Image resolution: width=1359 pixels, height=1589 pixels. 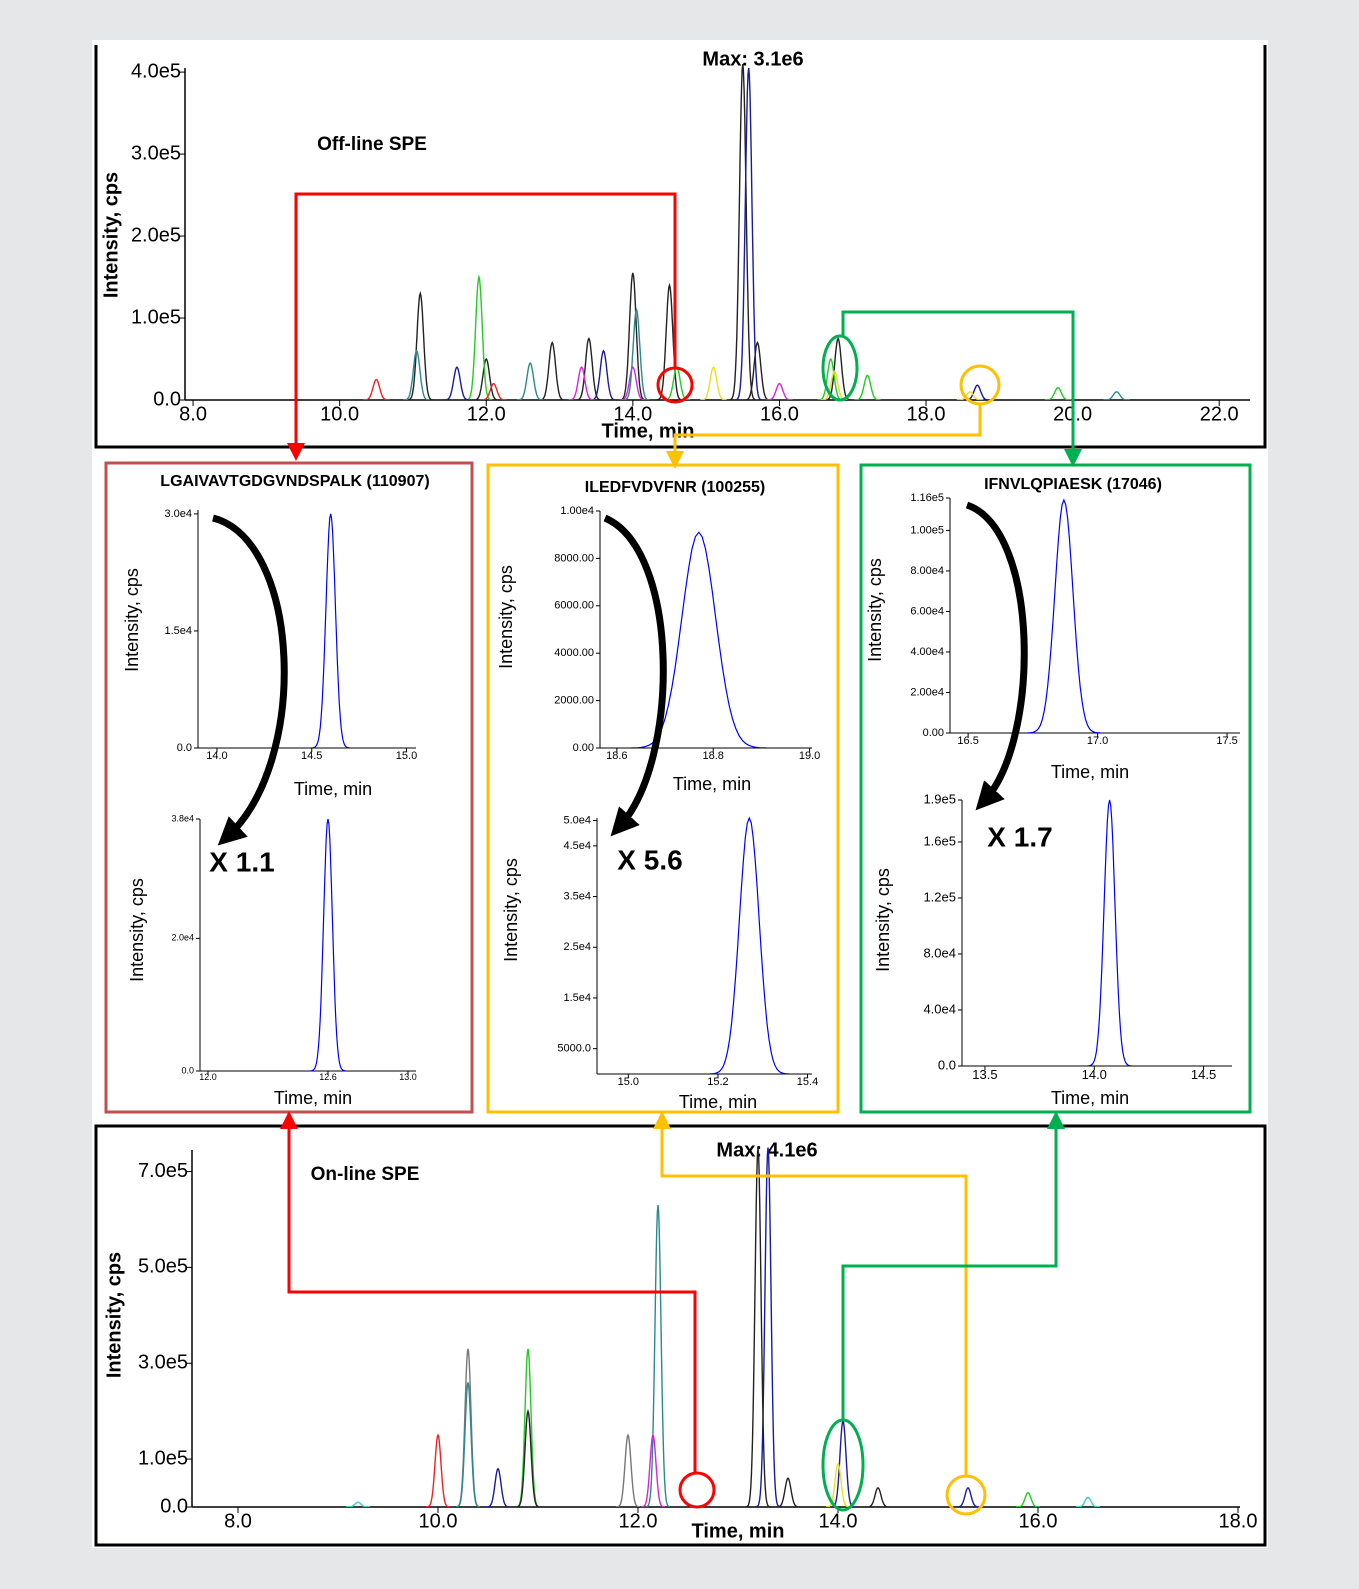 I want to click on y-tick-label: 1.00e4, so click(x=577, y=511).